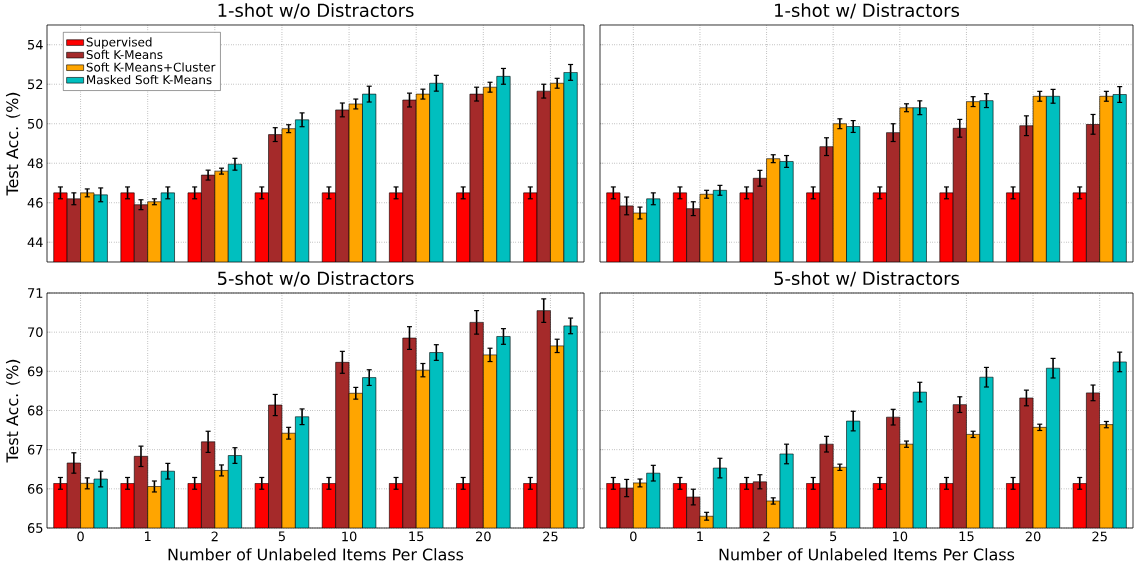 Image resolution: width=1135 pixels, height=563 pixels. I want to click on y-tick-label: 65, so click(35, 528).